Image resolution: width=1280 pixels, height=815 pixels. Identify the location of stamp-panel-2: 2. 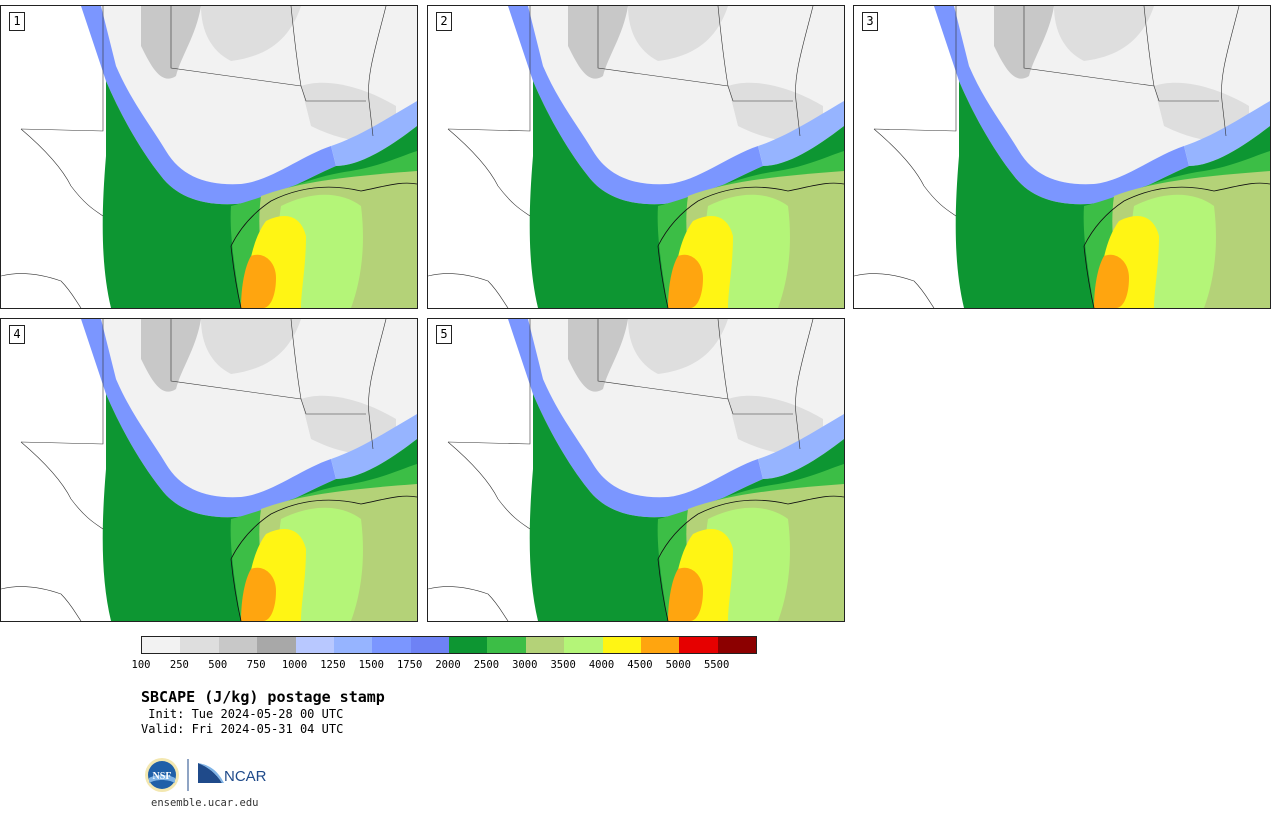
(636, 157).